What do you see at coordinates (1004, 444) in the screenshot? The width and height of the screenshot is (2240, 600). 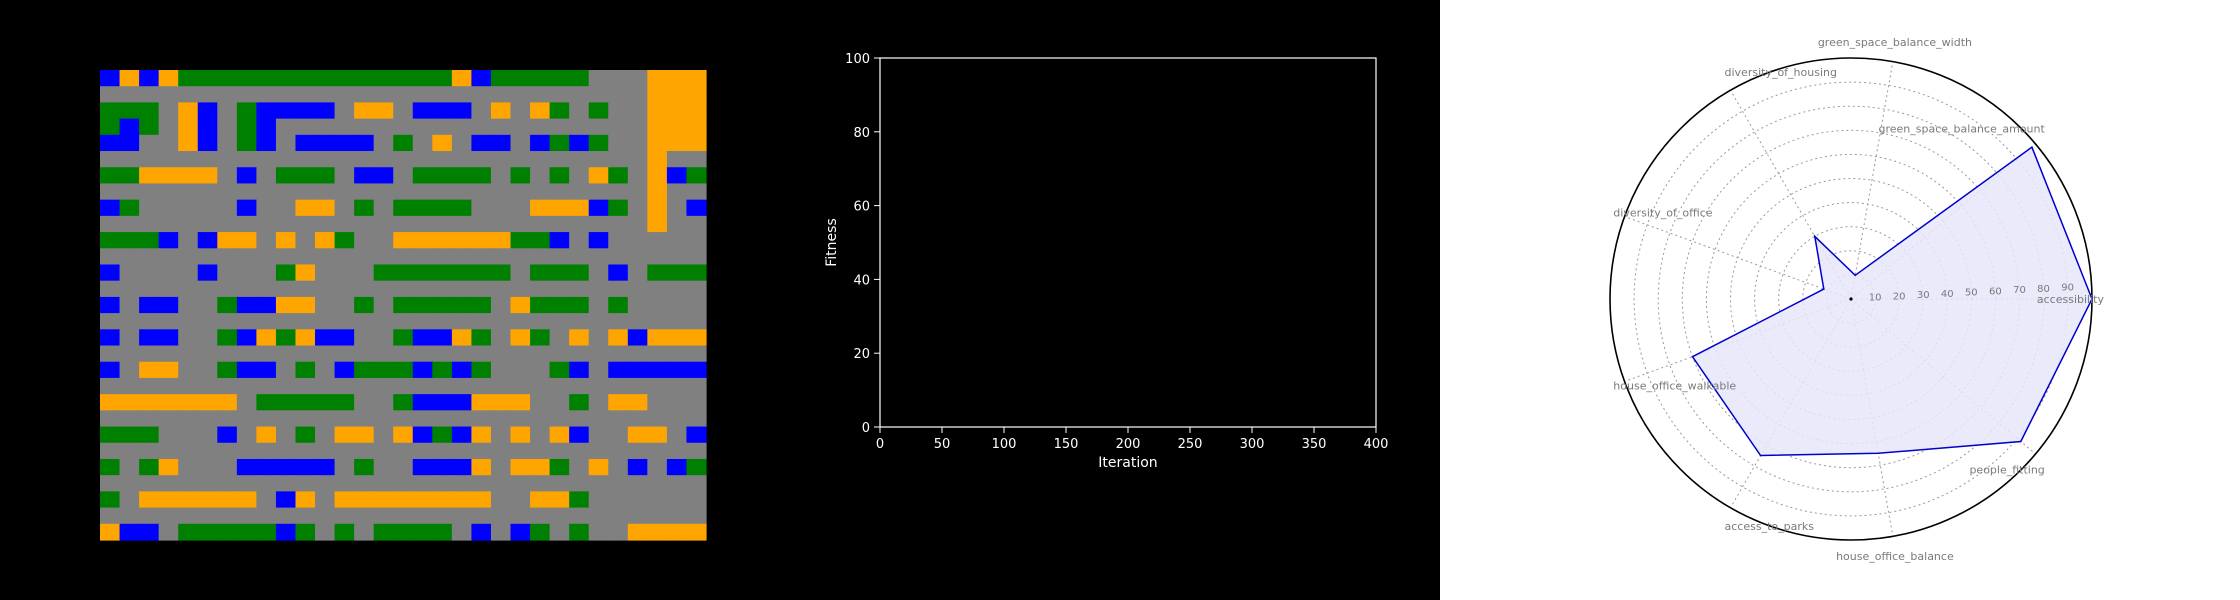 I see `x-tick-label: 100` at bounding box center [1004, 444].